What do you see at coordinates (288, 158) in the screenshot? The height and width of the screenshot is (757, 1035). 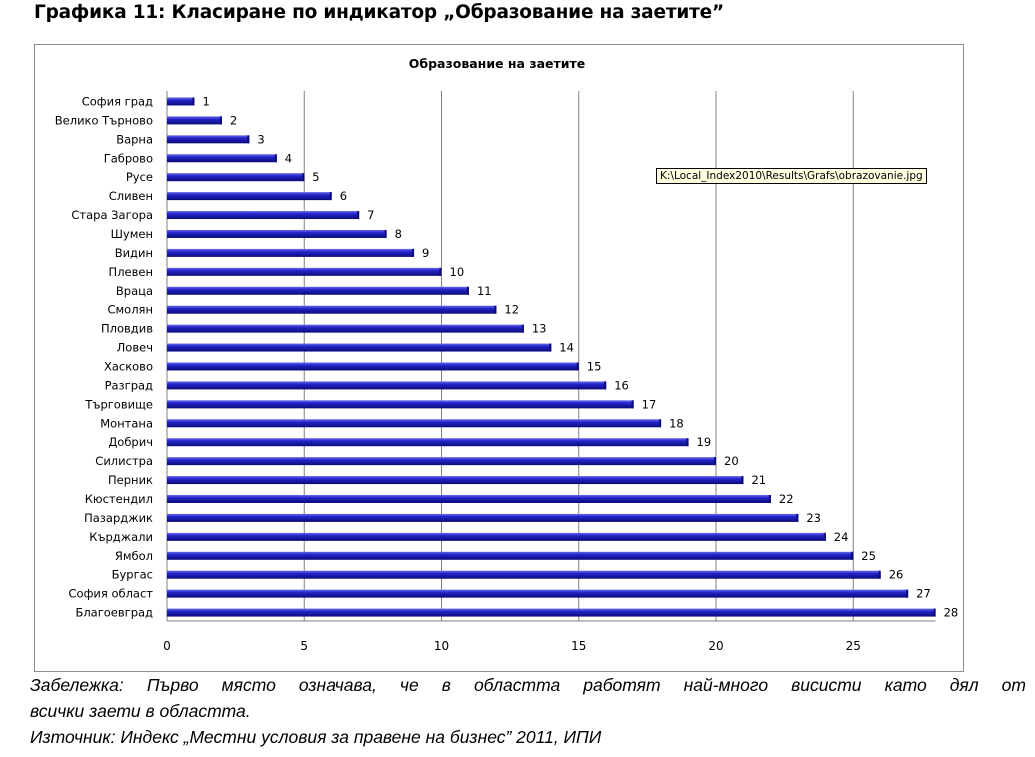 I see `data-label: 4` at bounding box center [288, 158].